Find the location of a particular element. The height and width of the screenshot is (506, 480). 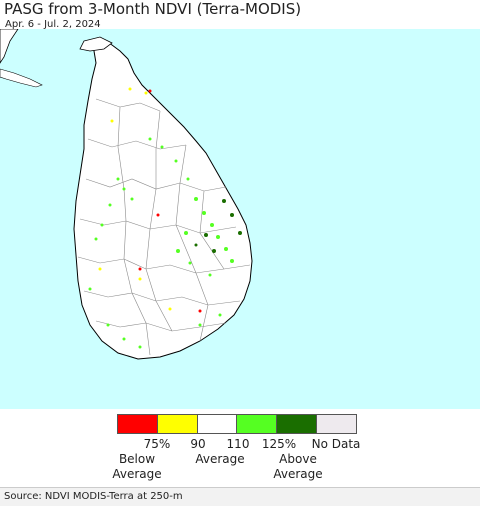

legend-category-average: Average is located at coordinates (220, 459).